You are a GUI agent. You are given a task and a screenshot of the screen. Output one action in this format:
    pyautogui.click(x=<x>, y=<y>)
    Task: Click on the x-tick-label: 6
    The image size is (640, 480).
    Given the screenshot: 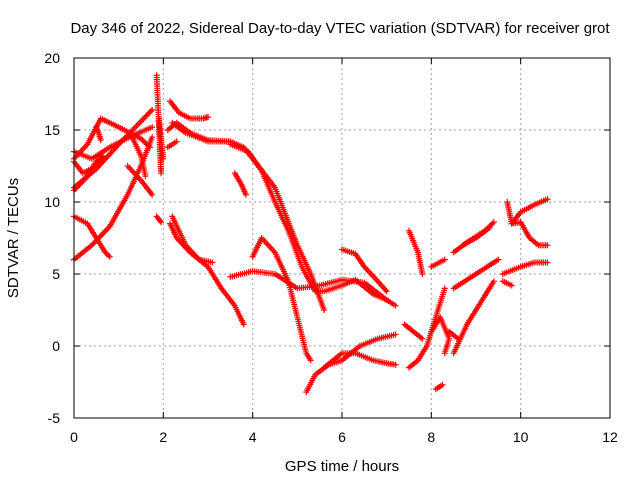 What is the action you would take?
    pyautogui.click(x=342, y=437)
    